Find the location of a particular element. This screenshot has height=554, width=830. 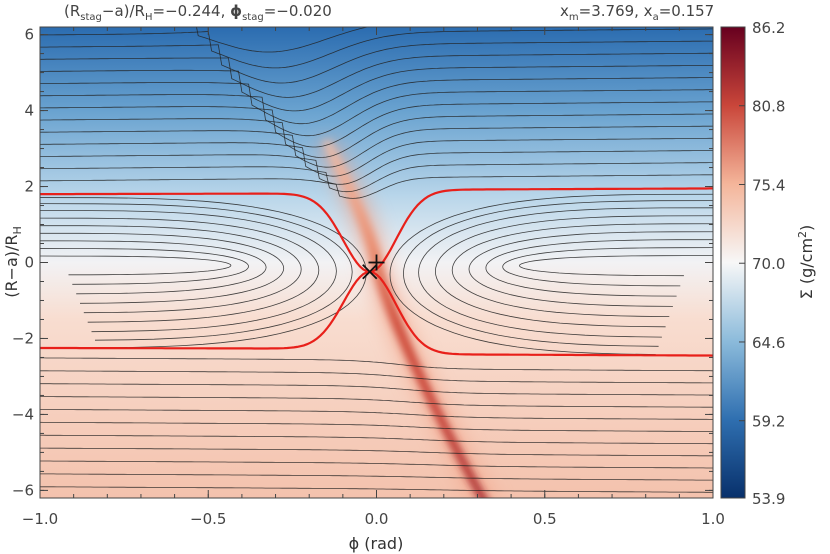

y-tick-label: −6 is located at coordinates (23, 490).